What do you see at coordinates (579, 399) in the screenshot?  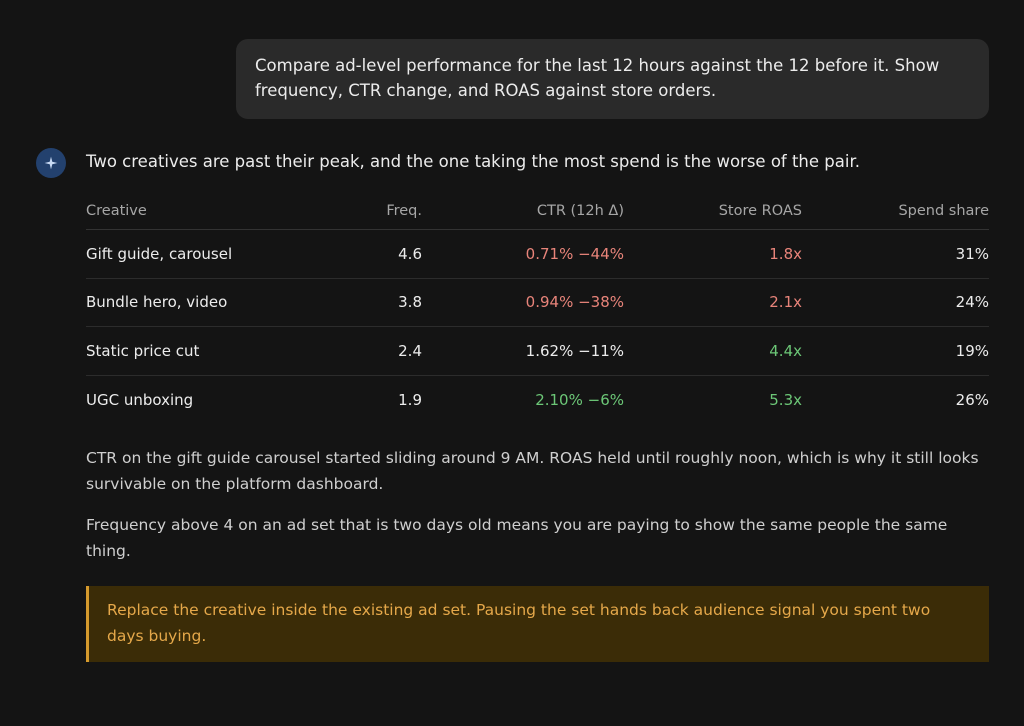 I see `cell-ctr: 2.10% −6%` at bounding box center [579, 399].